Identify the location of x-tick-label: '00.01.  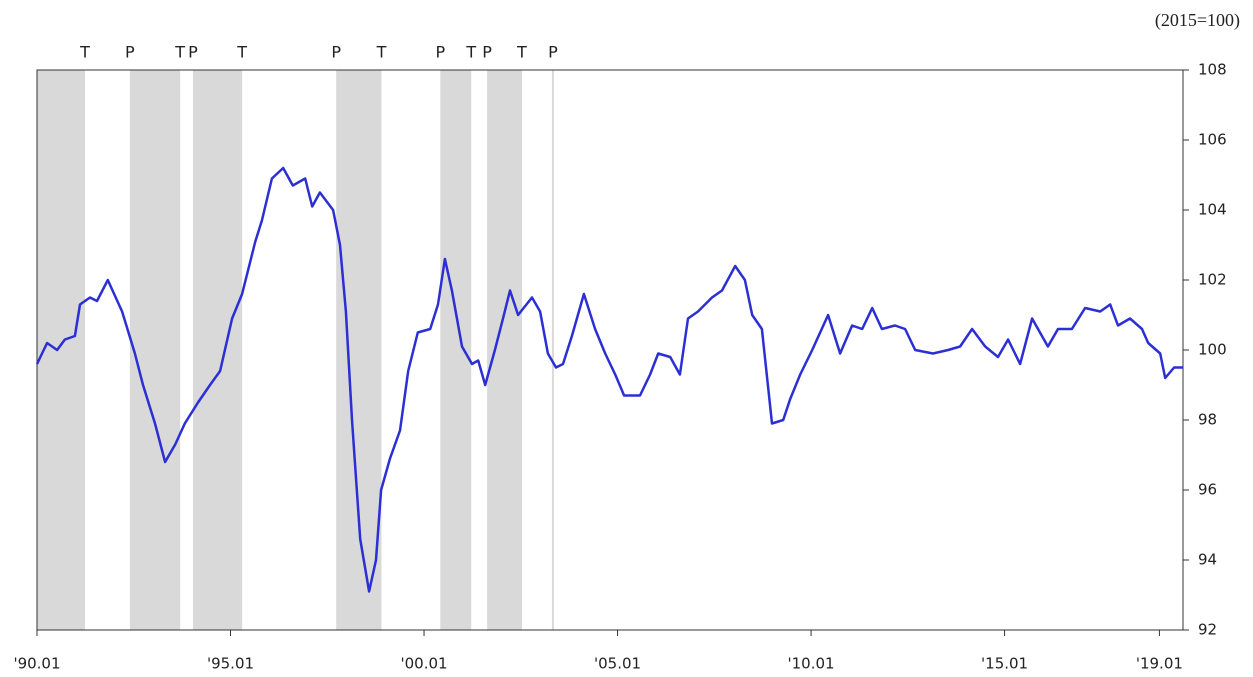
(423, 664).